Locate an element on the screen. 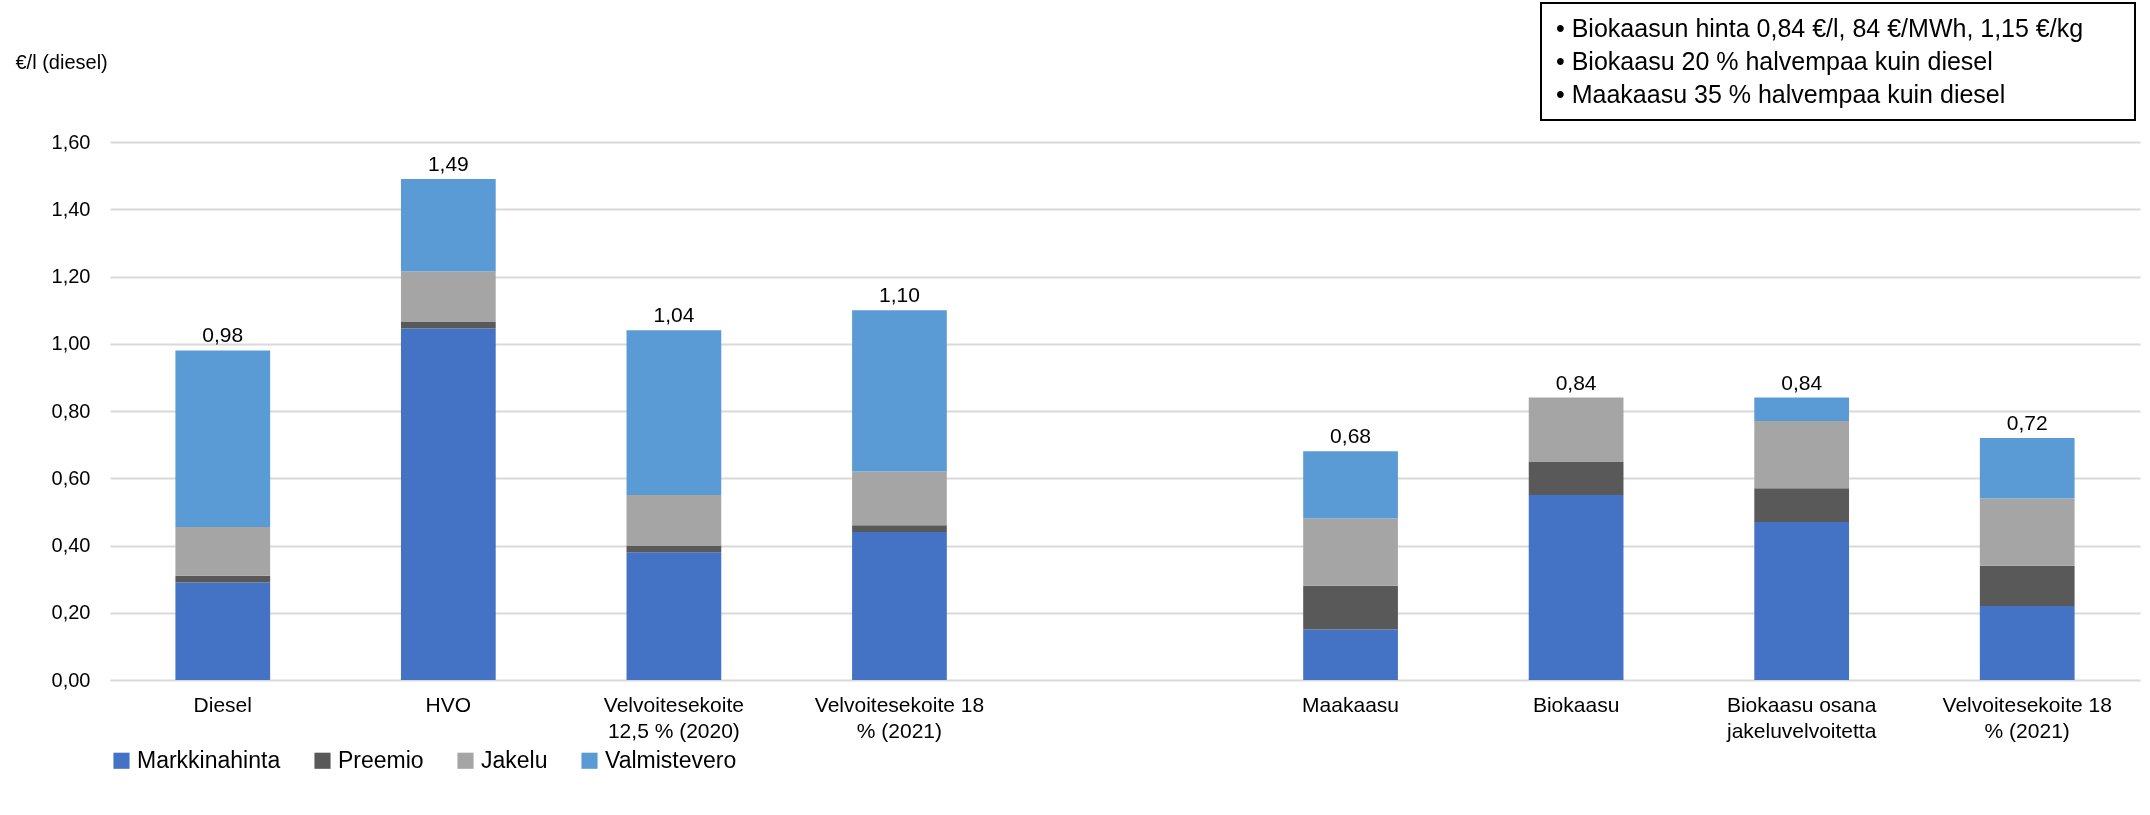  x-tick-label: Maakaasu is located at coordinates (1350, 704).